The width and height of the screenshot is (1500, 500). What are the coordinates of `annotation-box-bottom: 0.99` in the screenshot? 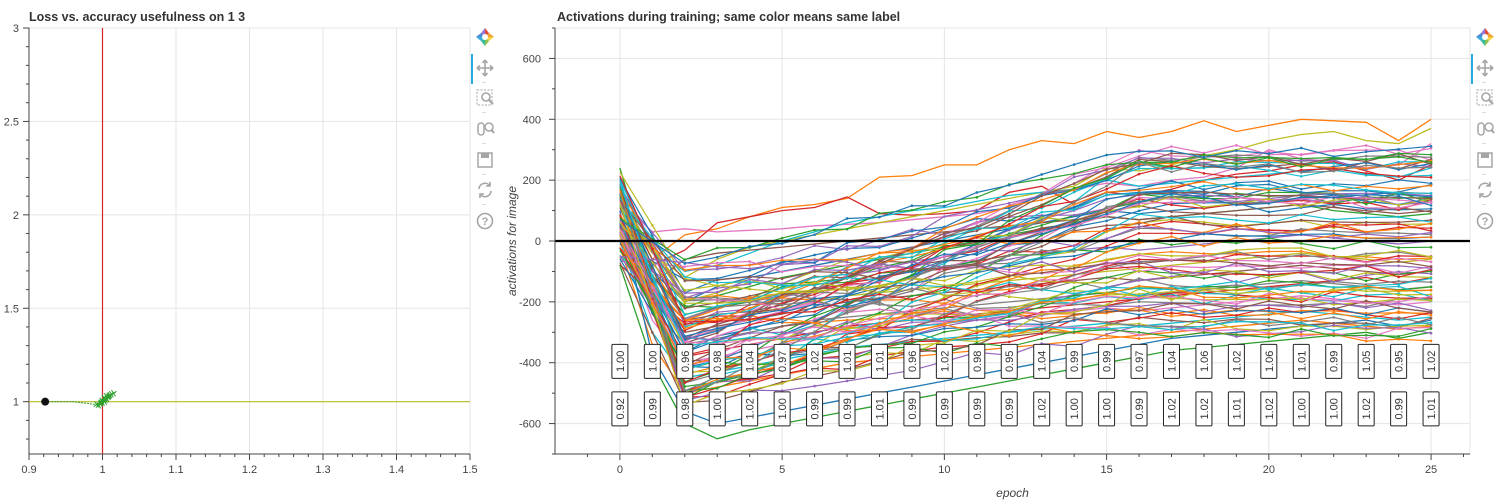 It's located at (912, 409).